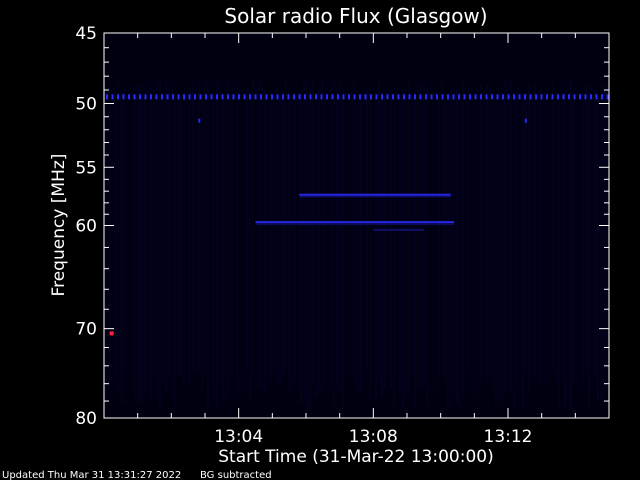 This screenshot has width=640, height=480. What do you see at coordinates (86, 419) in the screenshot?
I see `y-tick-label: 80` at bounding box center [86, 419].